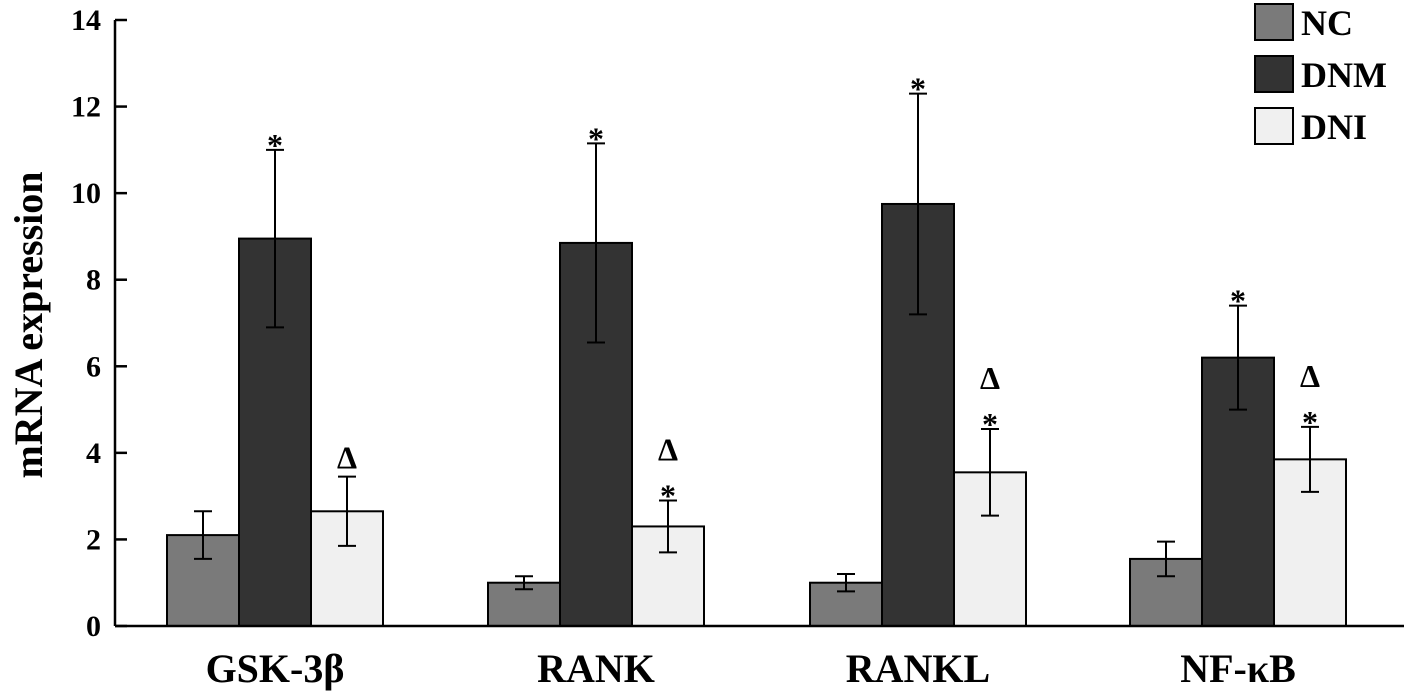  What do you see at coordinates (596, 668) in the screenshot?
I see `x-tick-label: RANK` at bounding box center [596, 668].